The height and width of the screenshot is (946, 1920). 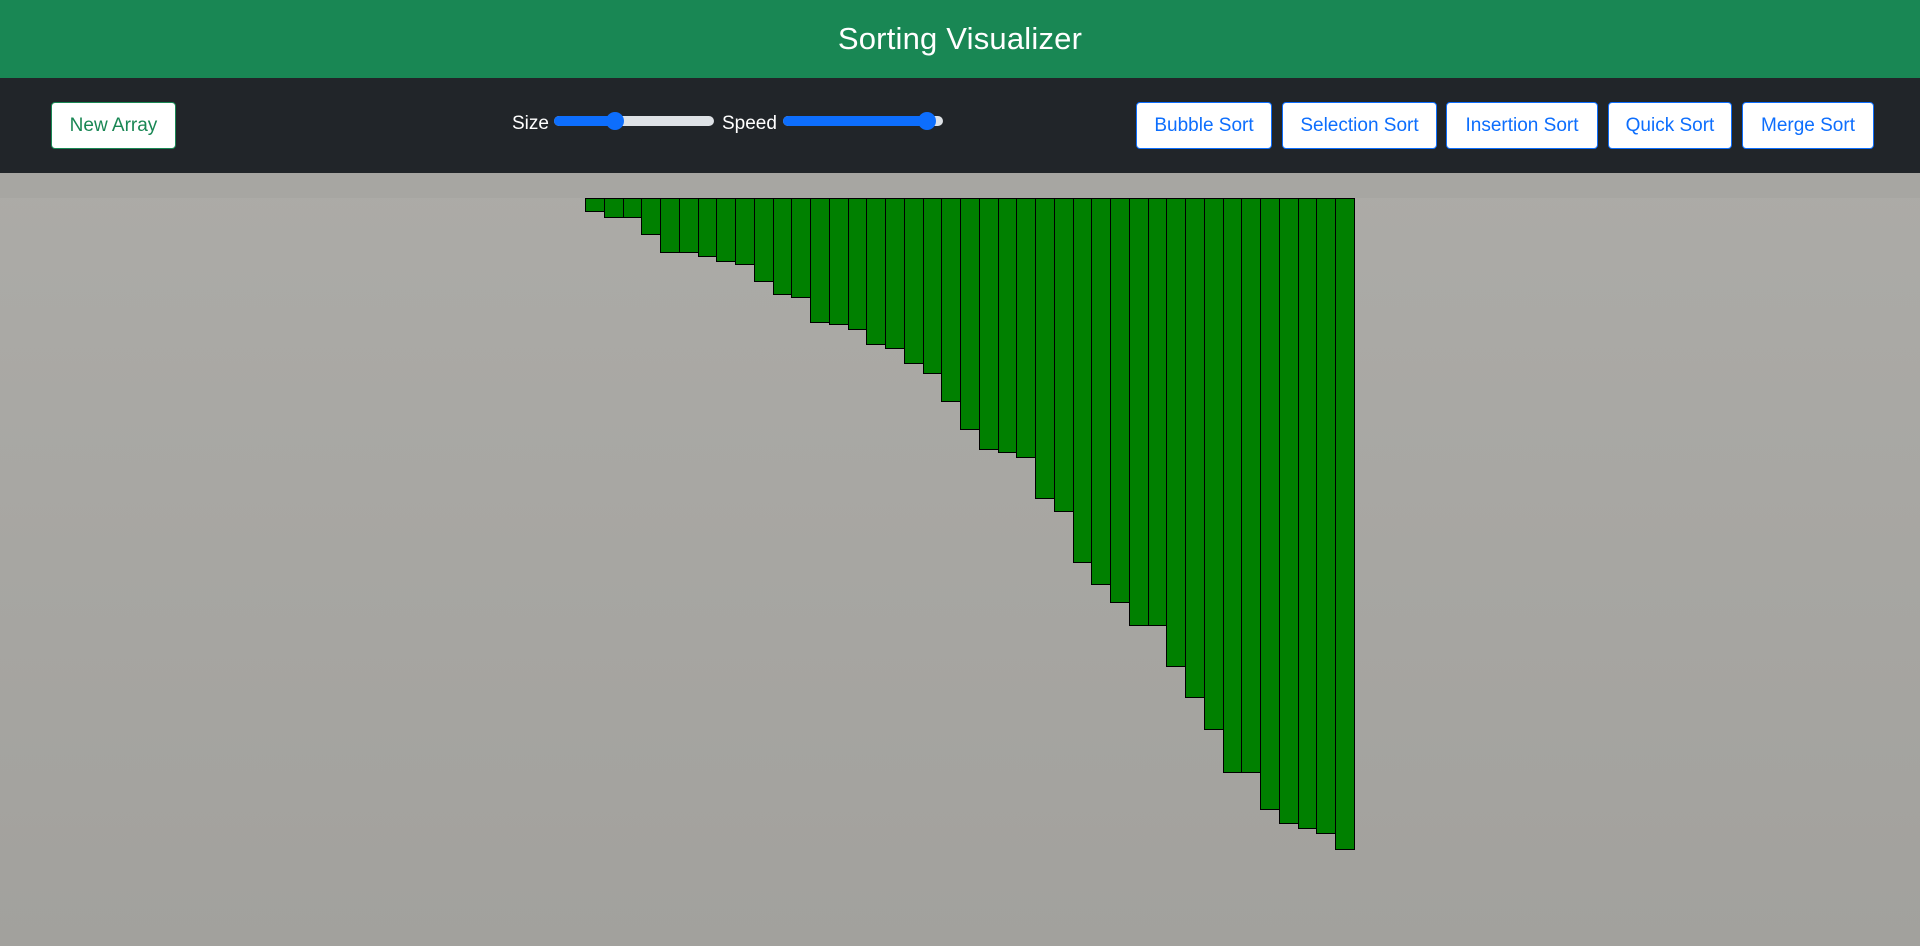 I want to click on selection-sort-button: Selection Sort, so click(x=1359, y=125).